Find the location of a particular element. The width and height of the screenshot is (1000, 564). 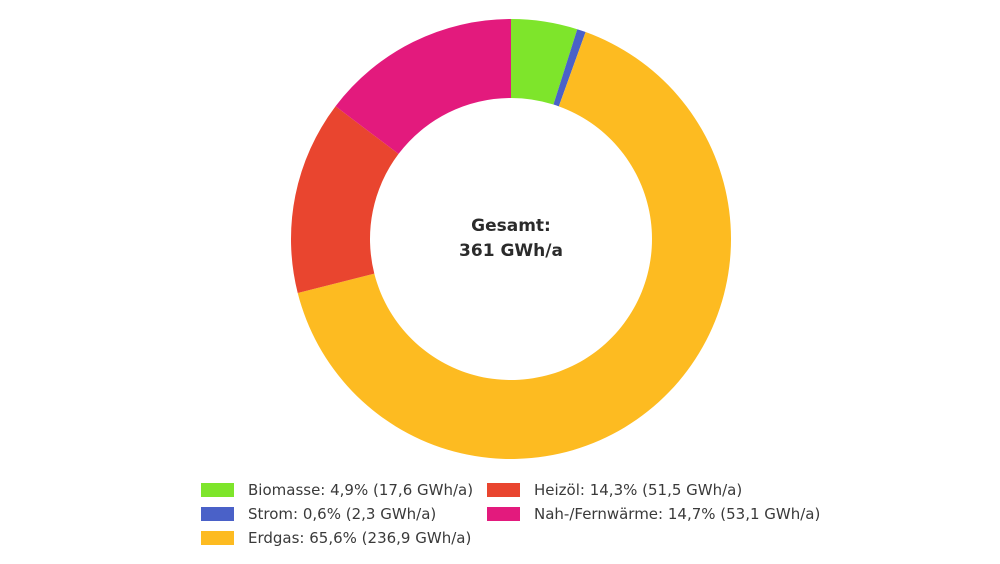

legend-label-strom: Strom: 0,6% (2,3 GWh/a) is located at coordinates (342, 514).